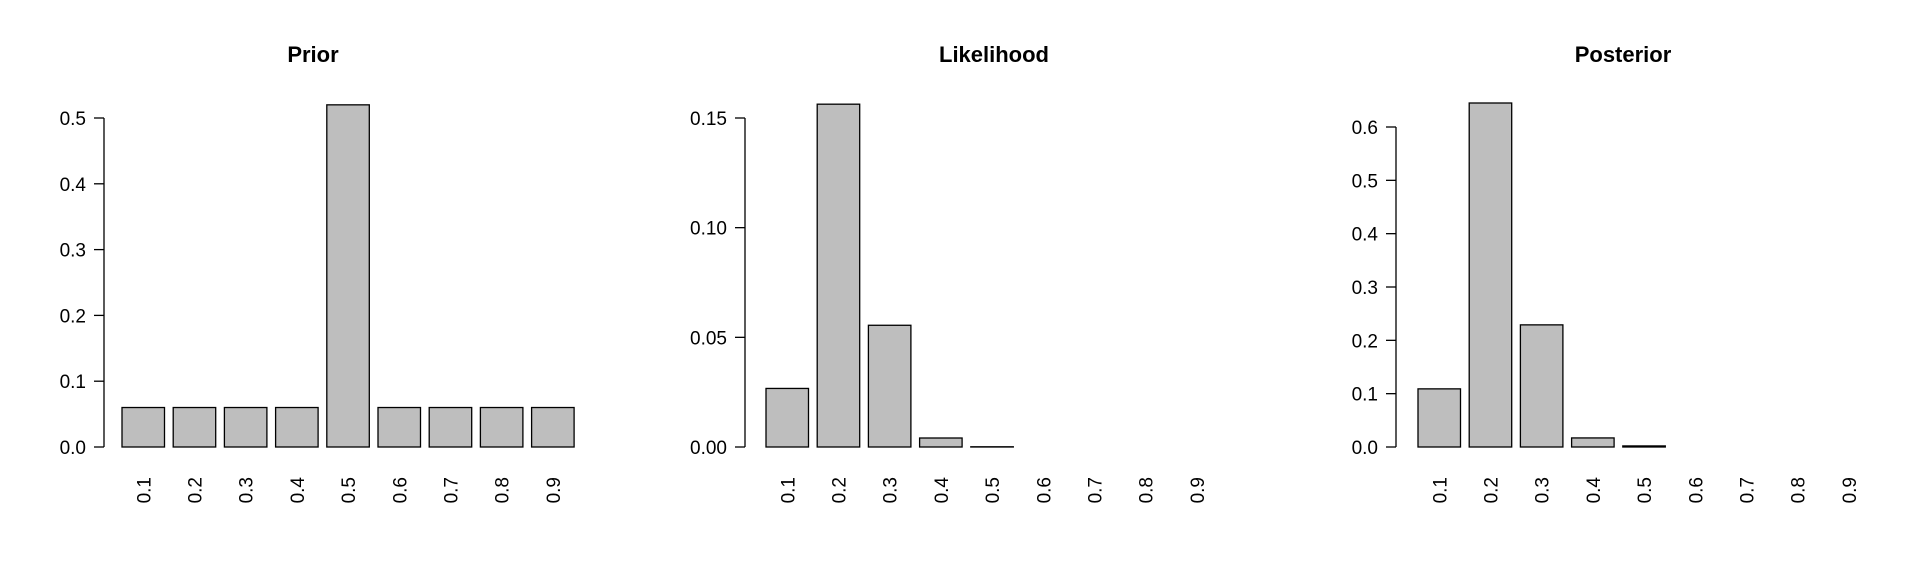  What do you see at coordinates (708, 448) in the screenshot?
I see `y-tick-label: 0.00` at bounding box center [708, 448].